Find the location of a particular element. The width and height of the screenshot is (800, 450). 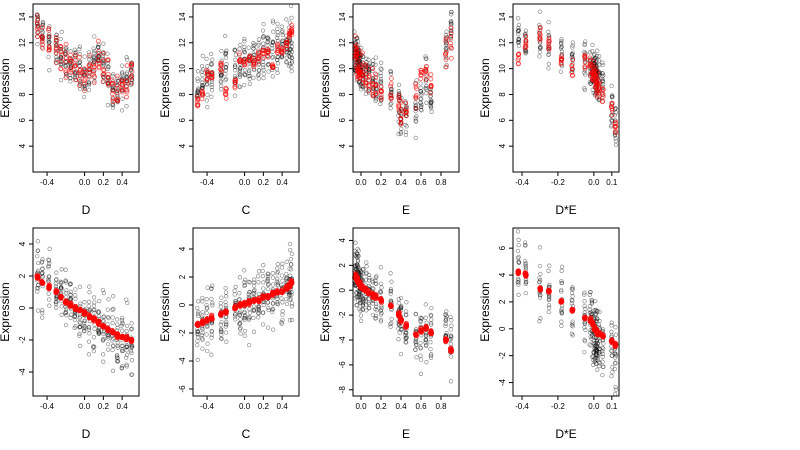

plot-frame is located at coordinates (406, 312).